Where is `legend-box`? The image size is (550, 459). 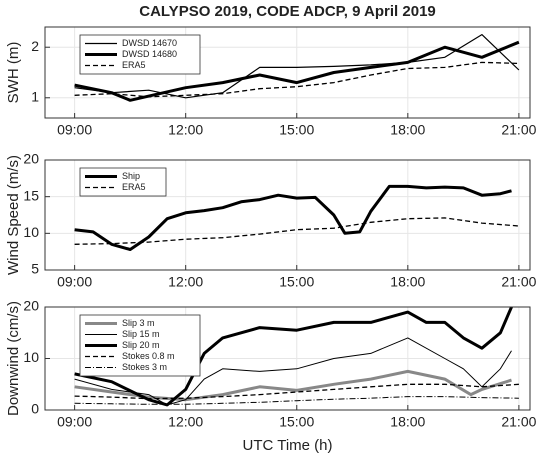
legend-box is located at coordinates (123, 182).